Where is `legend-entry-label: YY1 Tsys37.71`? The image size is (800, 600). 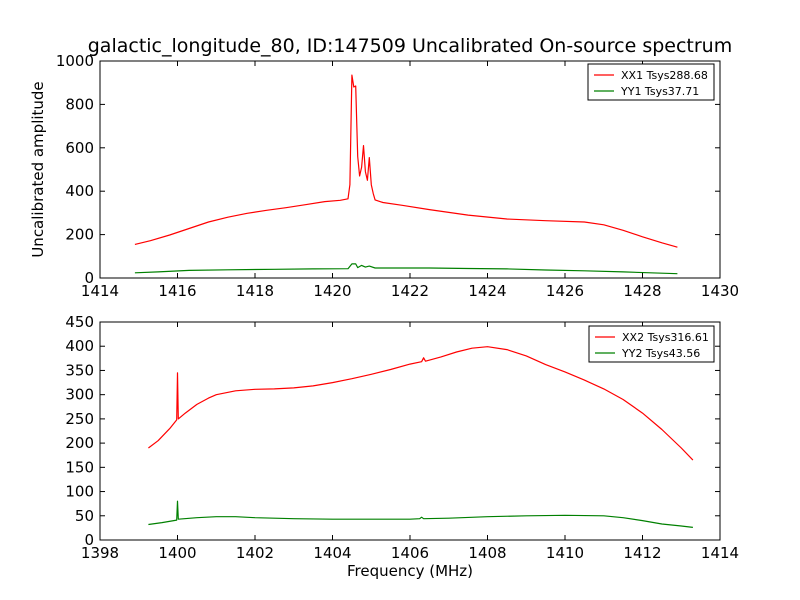
legend-entry-label: YY1 Tsys37.71 is located at coordinates (659, 91).